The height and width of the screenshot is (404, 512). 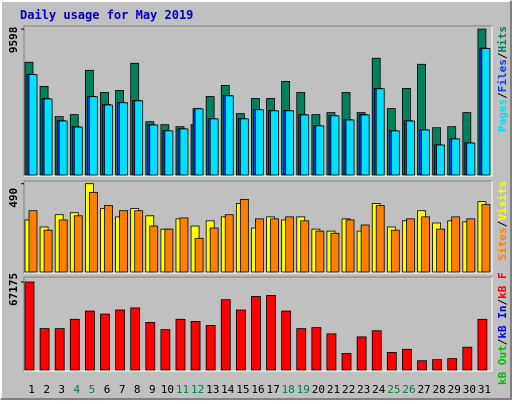 I want to click on y-tick-label: 67175, so click(x=13, y=289).